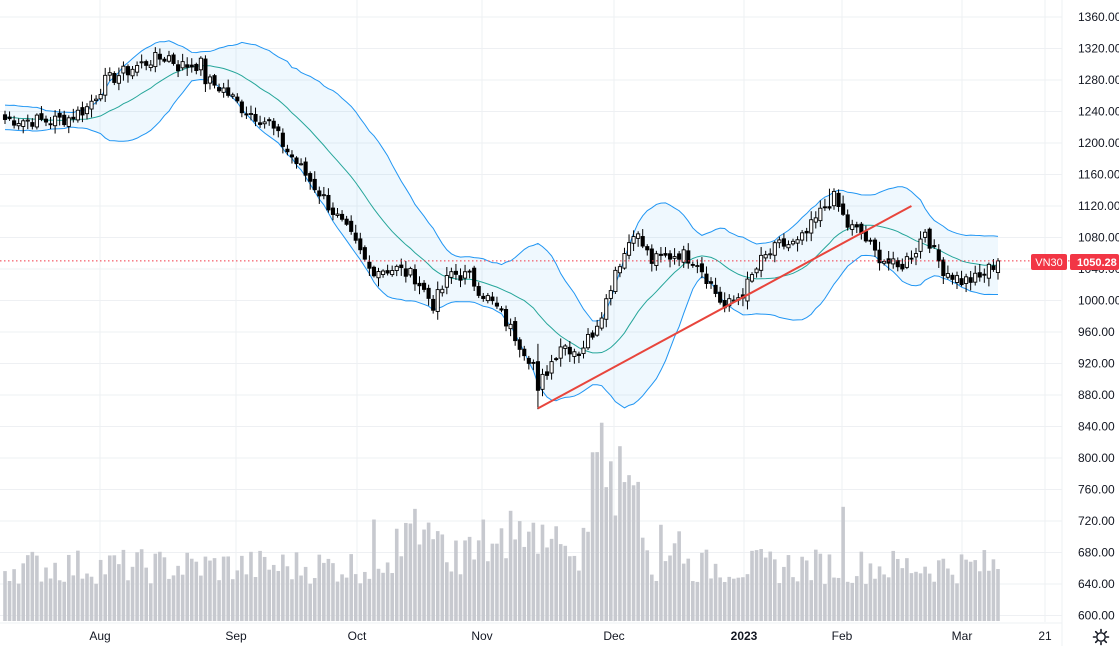 Image resolution: width=1119 pixels, height=646 pixels. Describe the element at coordinates (1101, 637) in the screenshot. I see `settings-gear-icon` at that location.